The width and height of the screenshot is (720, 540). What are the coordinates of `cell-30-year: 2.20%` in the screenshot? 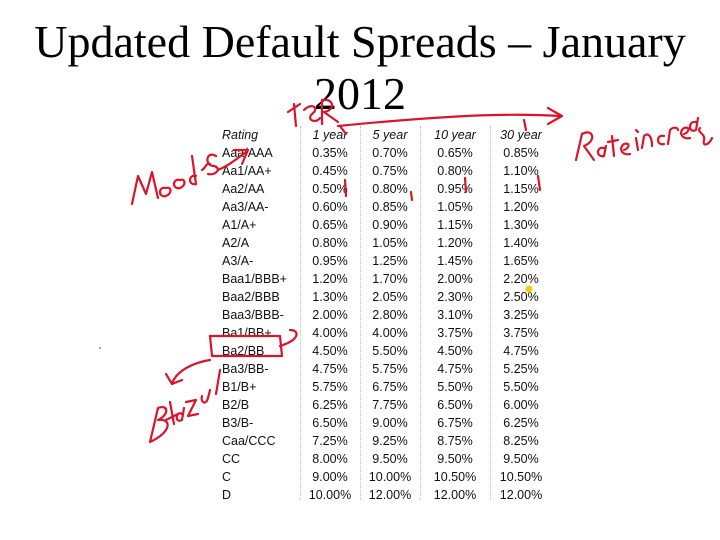 It's located at (521, 279).